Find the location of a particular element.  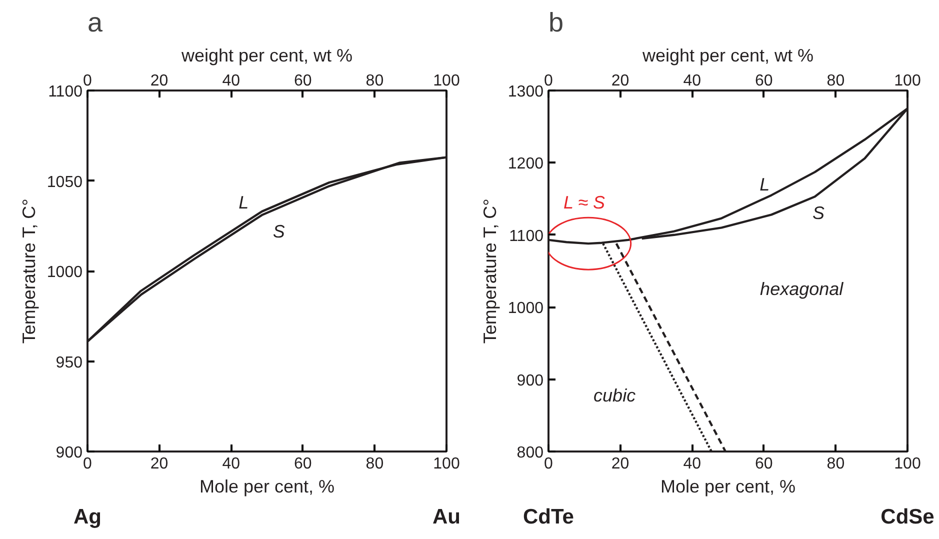

y-tick-label: 1200 is located at coordinates (526, 164).